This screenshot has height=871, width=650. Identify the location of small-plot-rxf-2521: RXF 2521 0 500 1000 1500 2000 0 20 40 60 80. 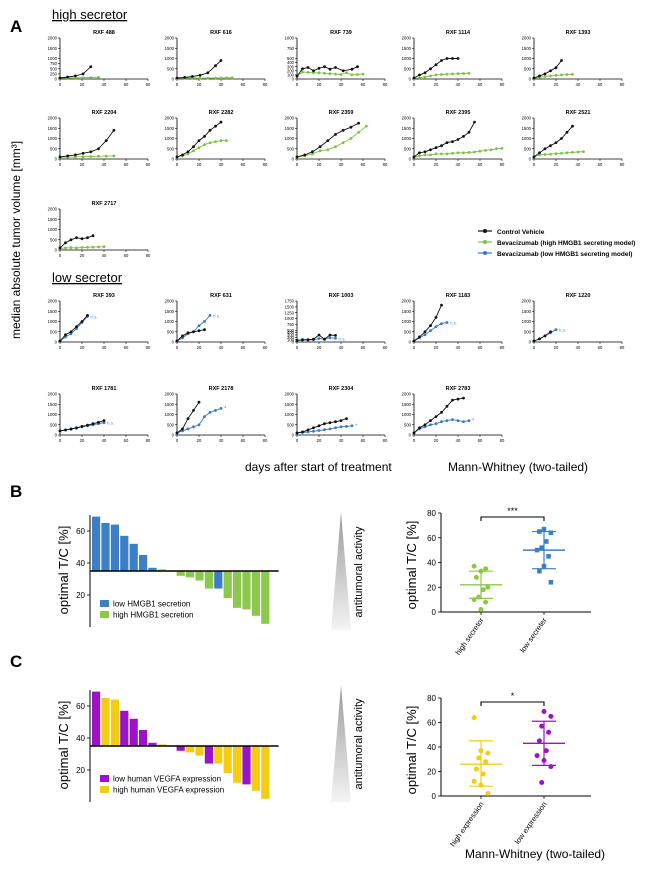
(573, 138).